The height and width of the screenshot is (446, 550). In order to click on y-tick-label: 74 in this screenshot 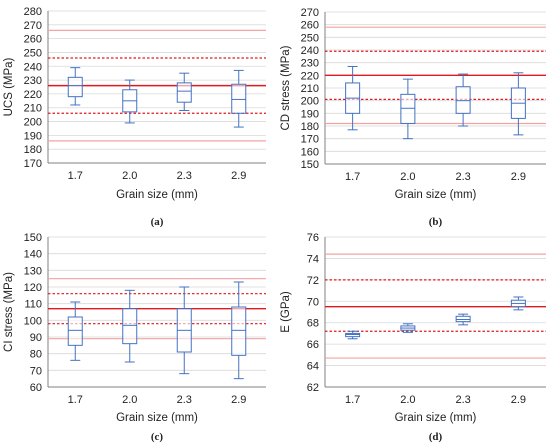, I will do `click(313, 259)`.